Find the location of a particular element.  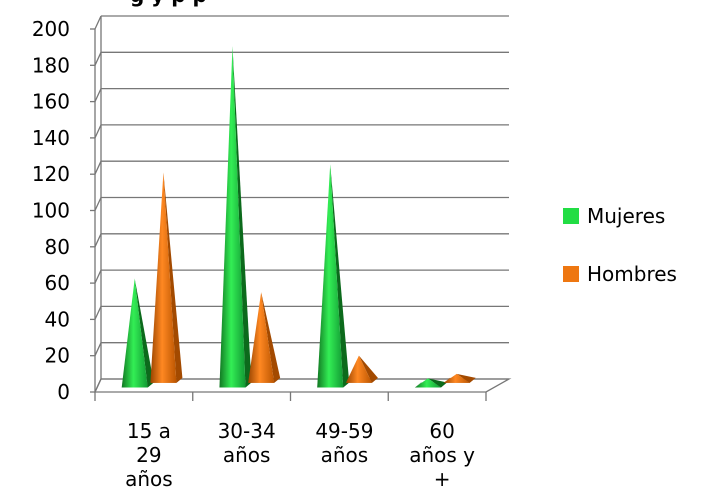

y-tick-label: 120 is located at coordinates (51, 174).